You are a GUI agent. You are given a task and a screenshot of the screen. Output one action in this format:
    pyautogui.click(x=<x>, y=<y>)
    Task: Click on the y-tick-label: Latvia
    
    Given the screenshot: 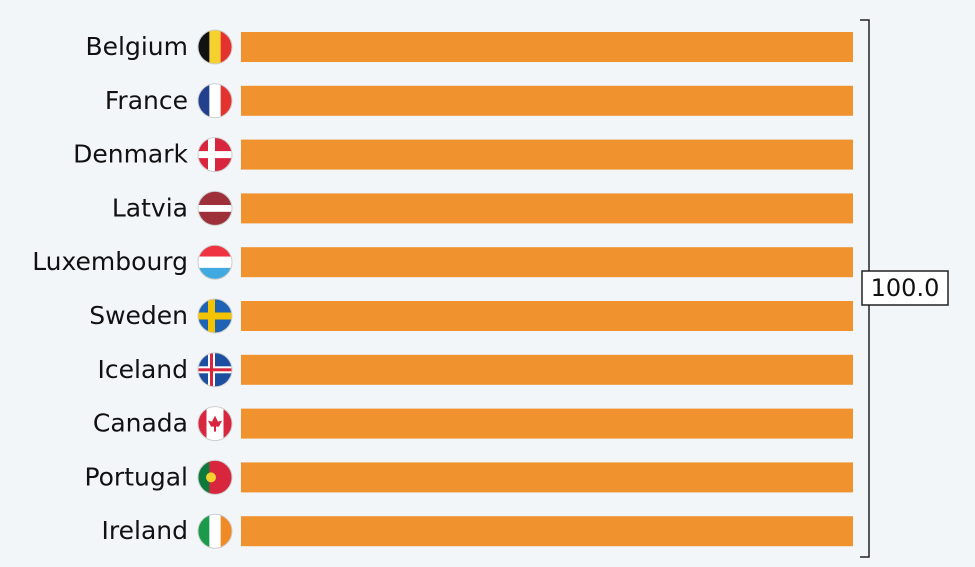 What is the action you would take?
    pyautogui.click(x=150, y=207)
    